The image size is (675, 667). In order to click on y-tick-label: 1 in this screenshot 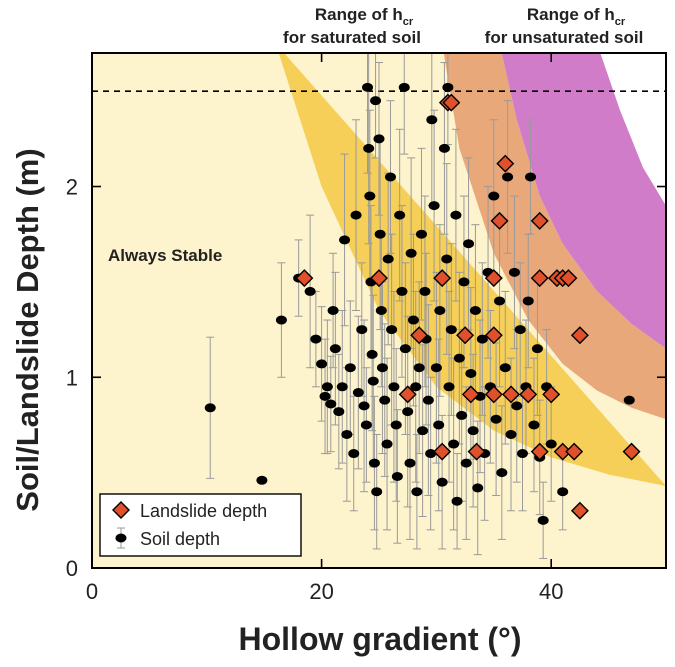, I will do `click(72, 377)`.